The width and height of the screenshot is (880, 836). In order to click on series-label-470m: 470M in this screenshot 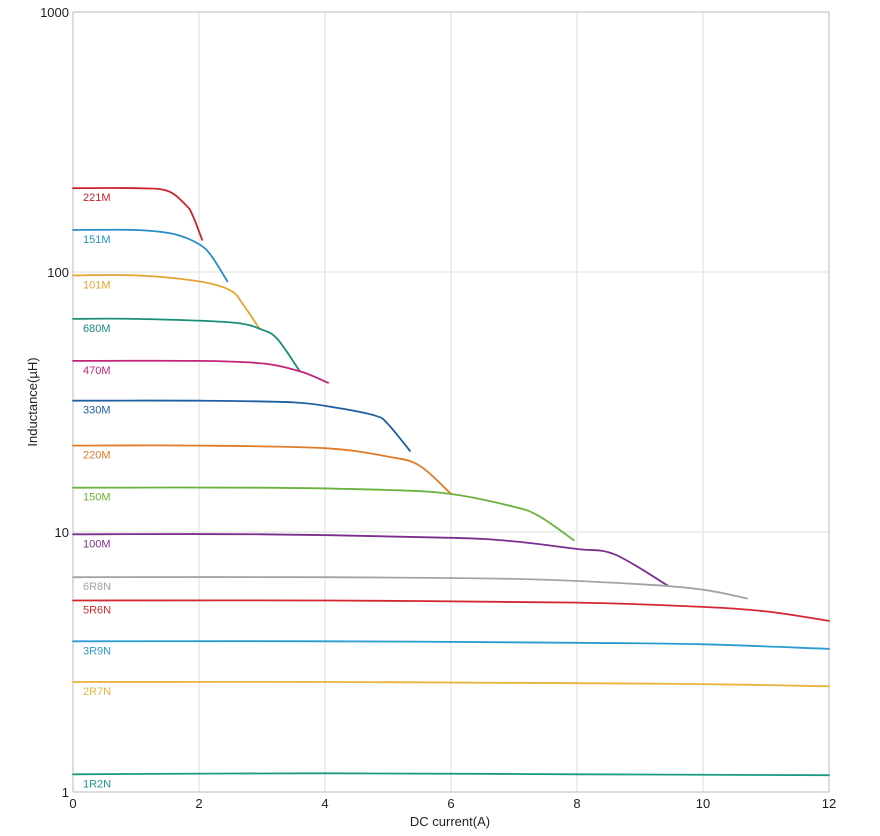, I will do `click(97, 371)`.